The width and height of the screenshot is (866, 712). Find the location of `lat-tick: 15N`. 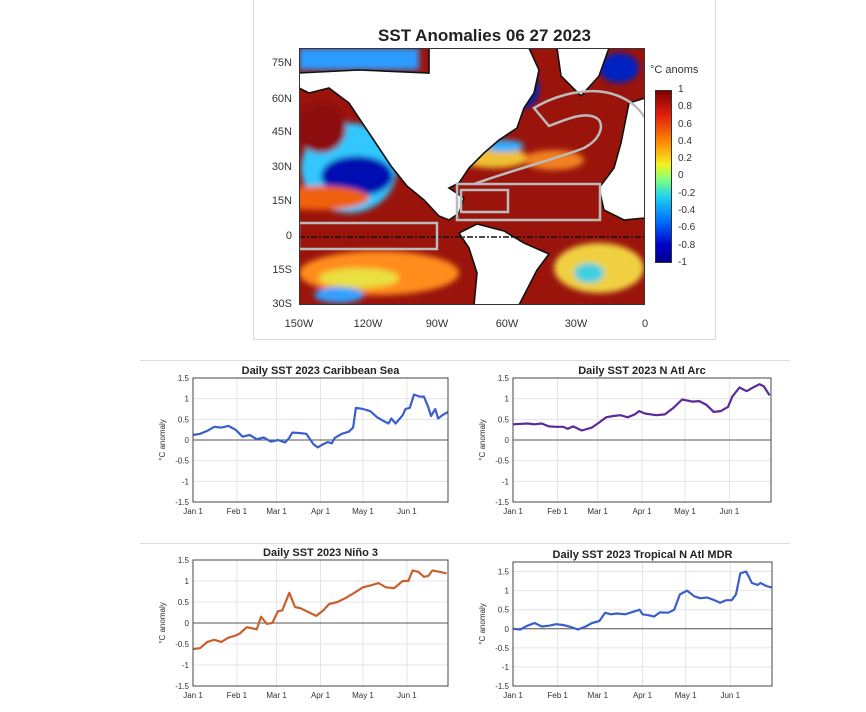

lat-tick: 15N is located at coordinates (281, 201).